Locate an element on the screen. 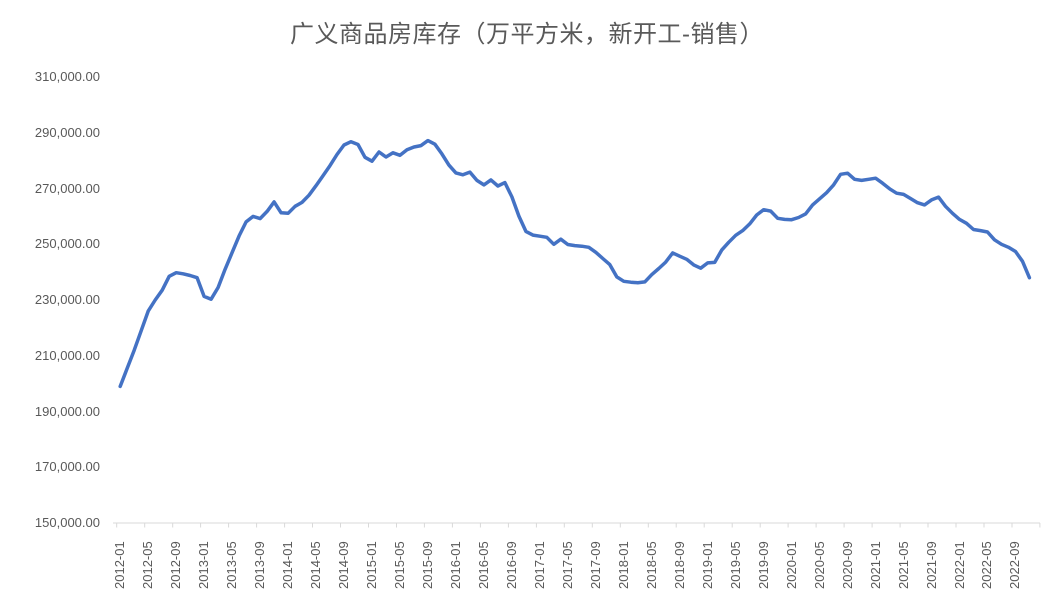  x-axis-label: 2015-01 is located at coordinates (371, 565).